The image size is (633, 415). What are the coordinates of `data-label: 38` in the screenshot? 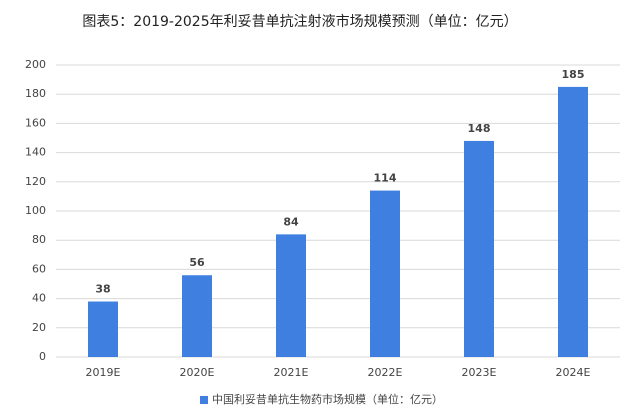 It's located at (102, 289).